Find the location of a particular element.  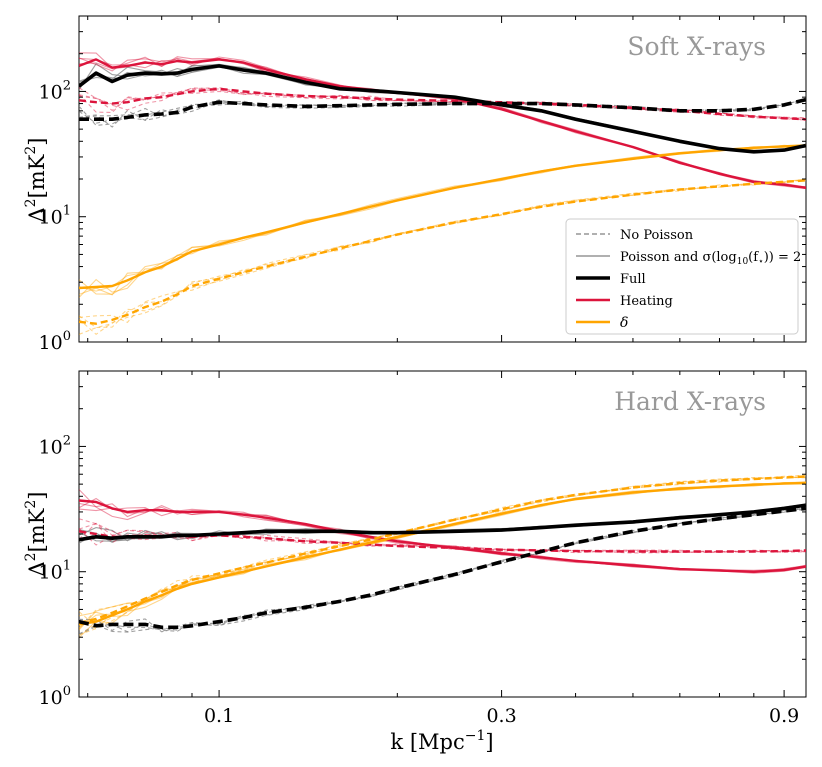

x-tick-label: 0.9 is located at coordinates (784, 716).